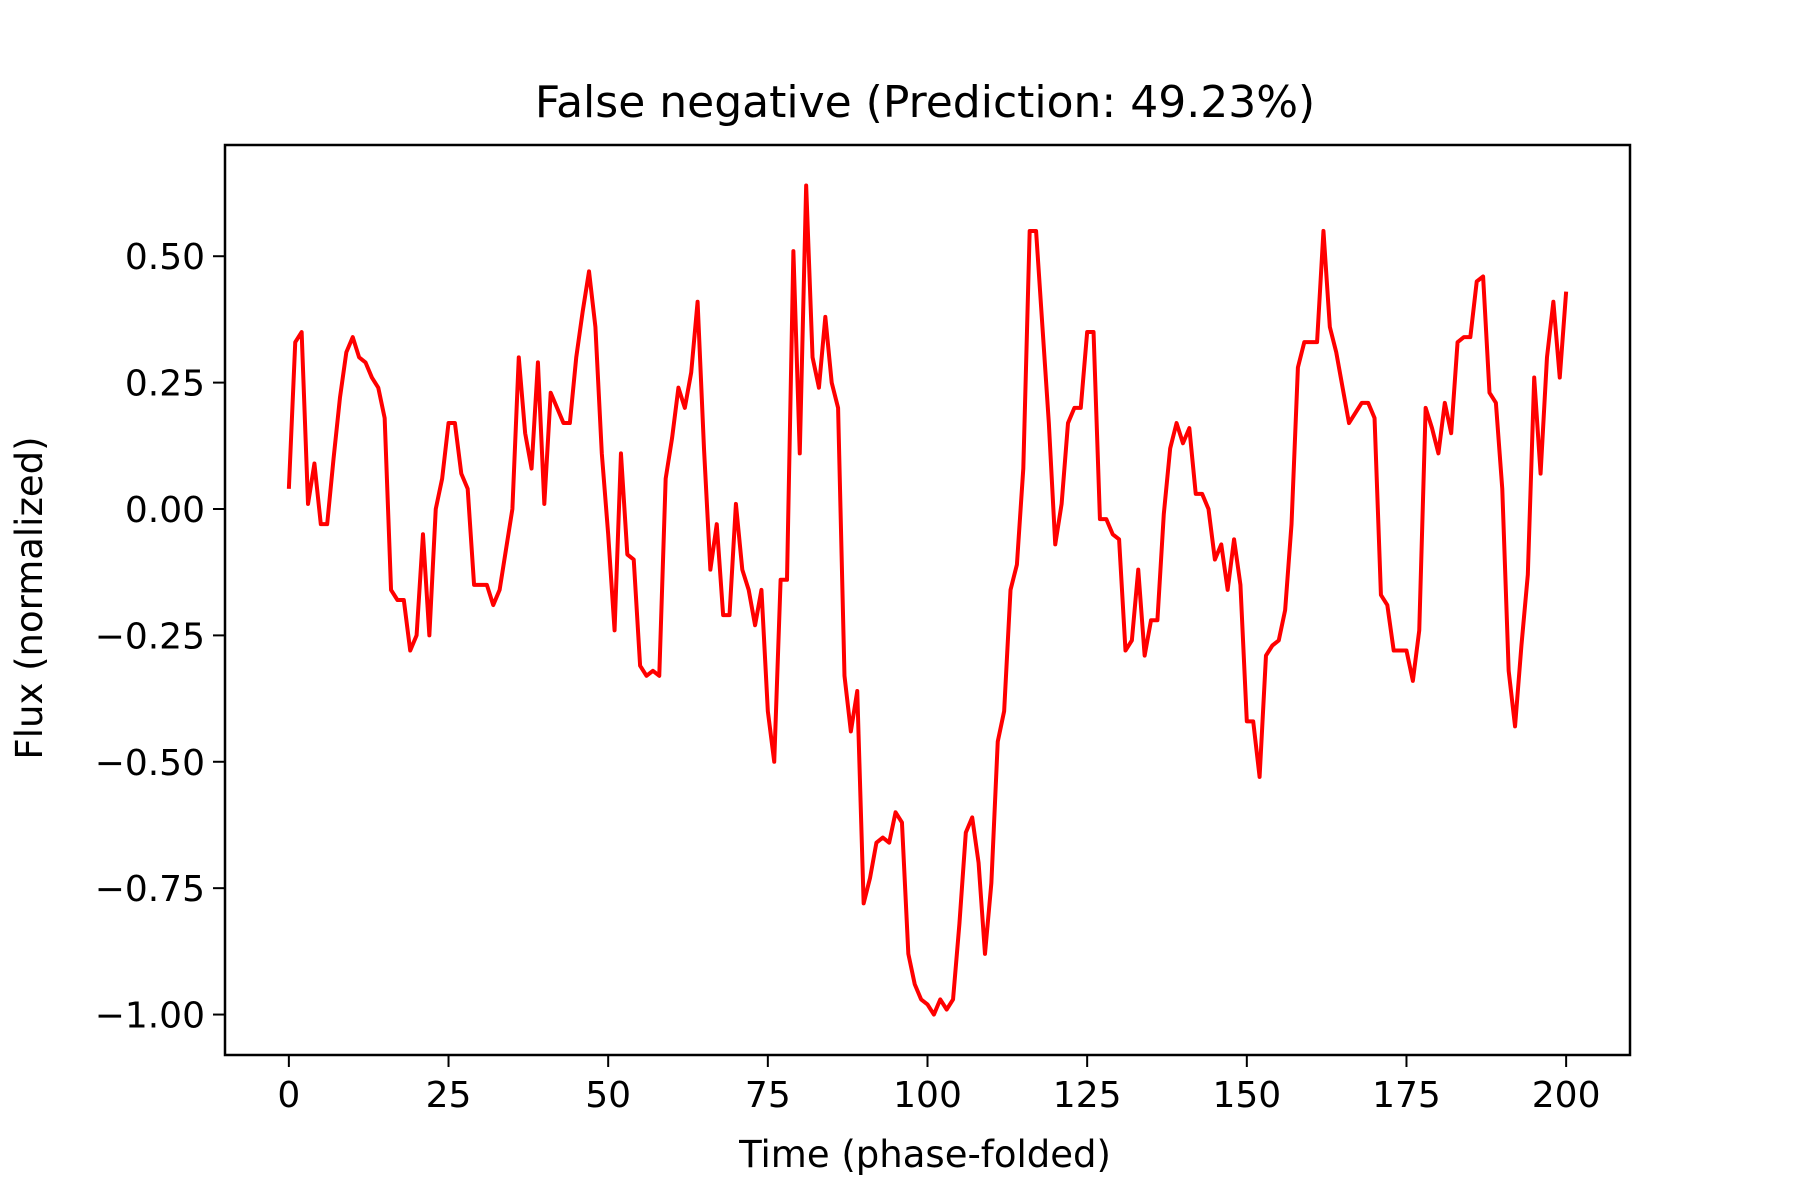 The image size is (1800, 1200). What do you see at coordinates (150, 1016) in the screenshot?
I see `y-tick-label: −1.00` at bounding box center [150, 1016].